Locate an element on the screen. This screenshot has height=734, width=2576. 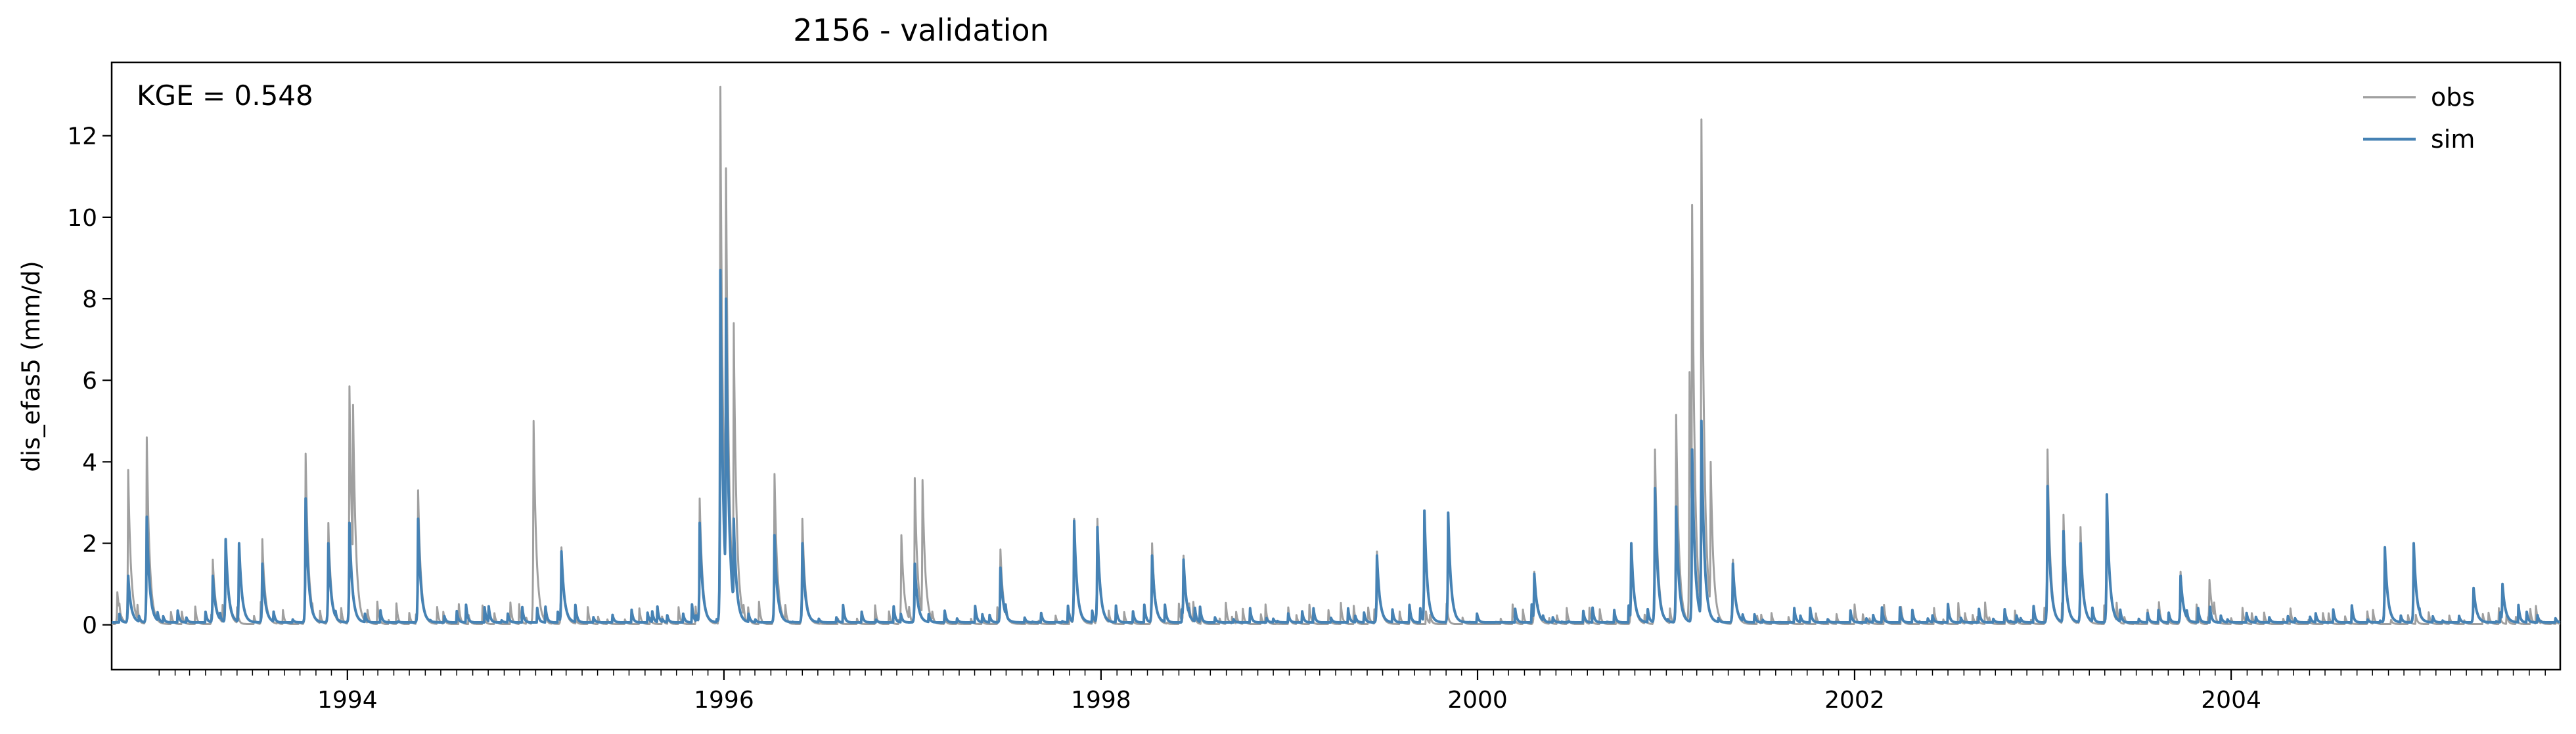
x-axis: 1994 1996 1998 2000 2002 2004 is located at coordinates (1352, 692).